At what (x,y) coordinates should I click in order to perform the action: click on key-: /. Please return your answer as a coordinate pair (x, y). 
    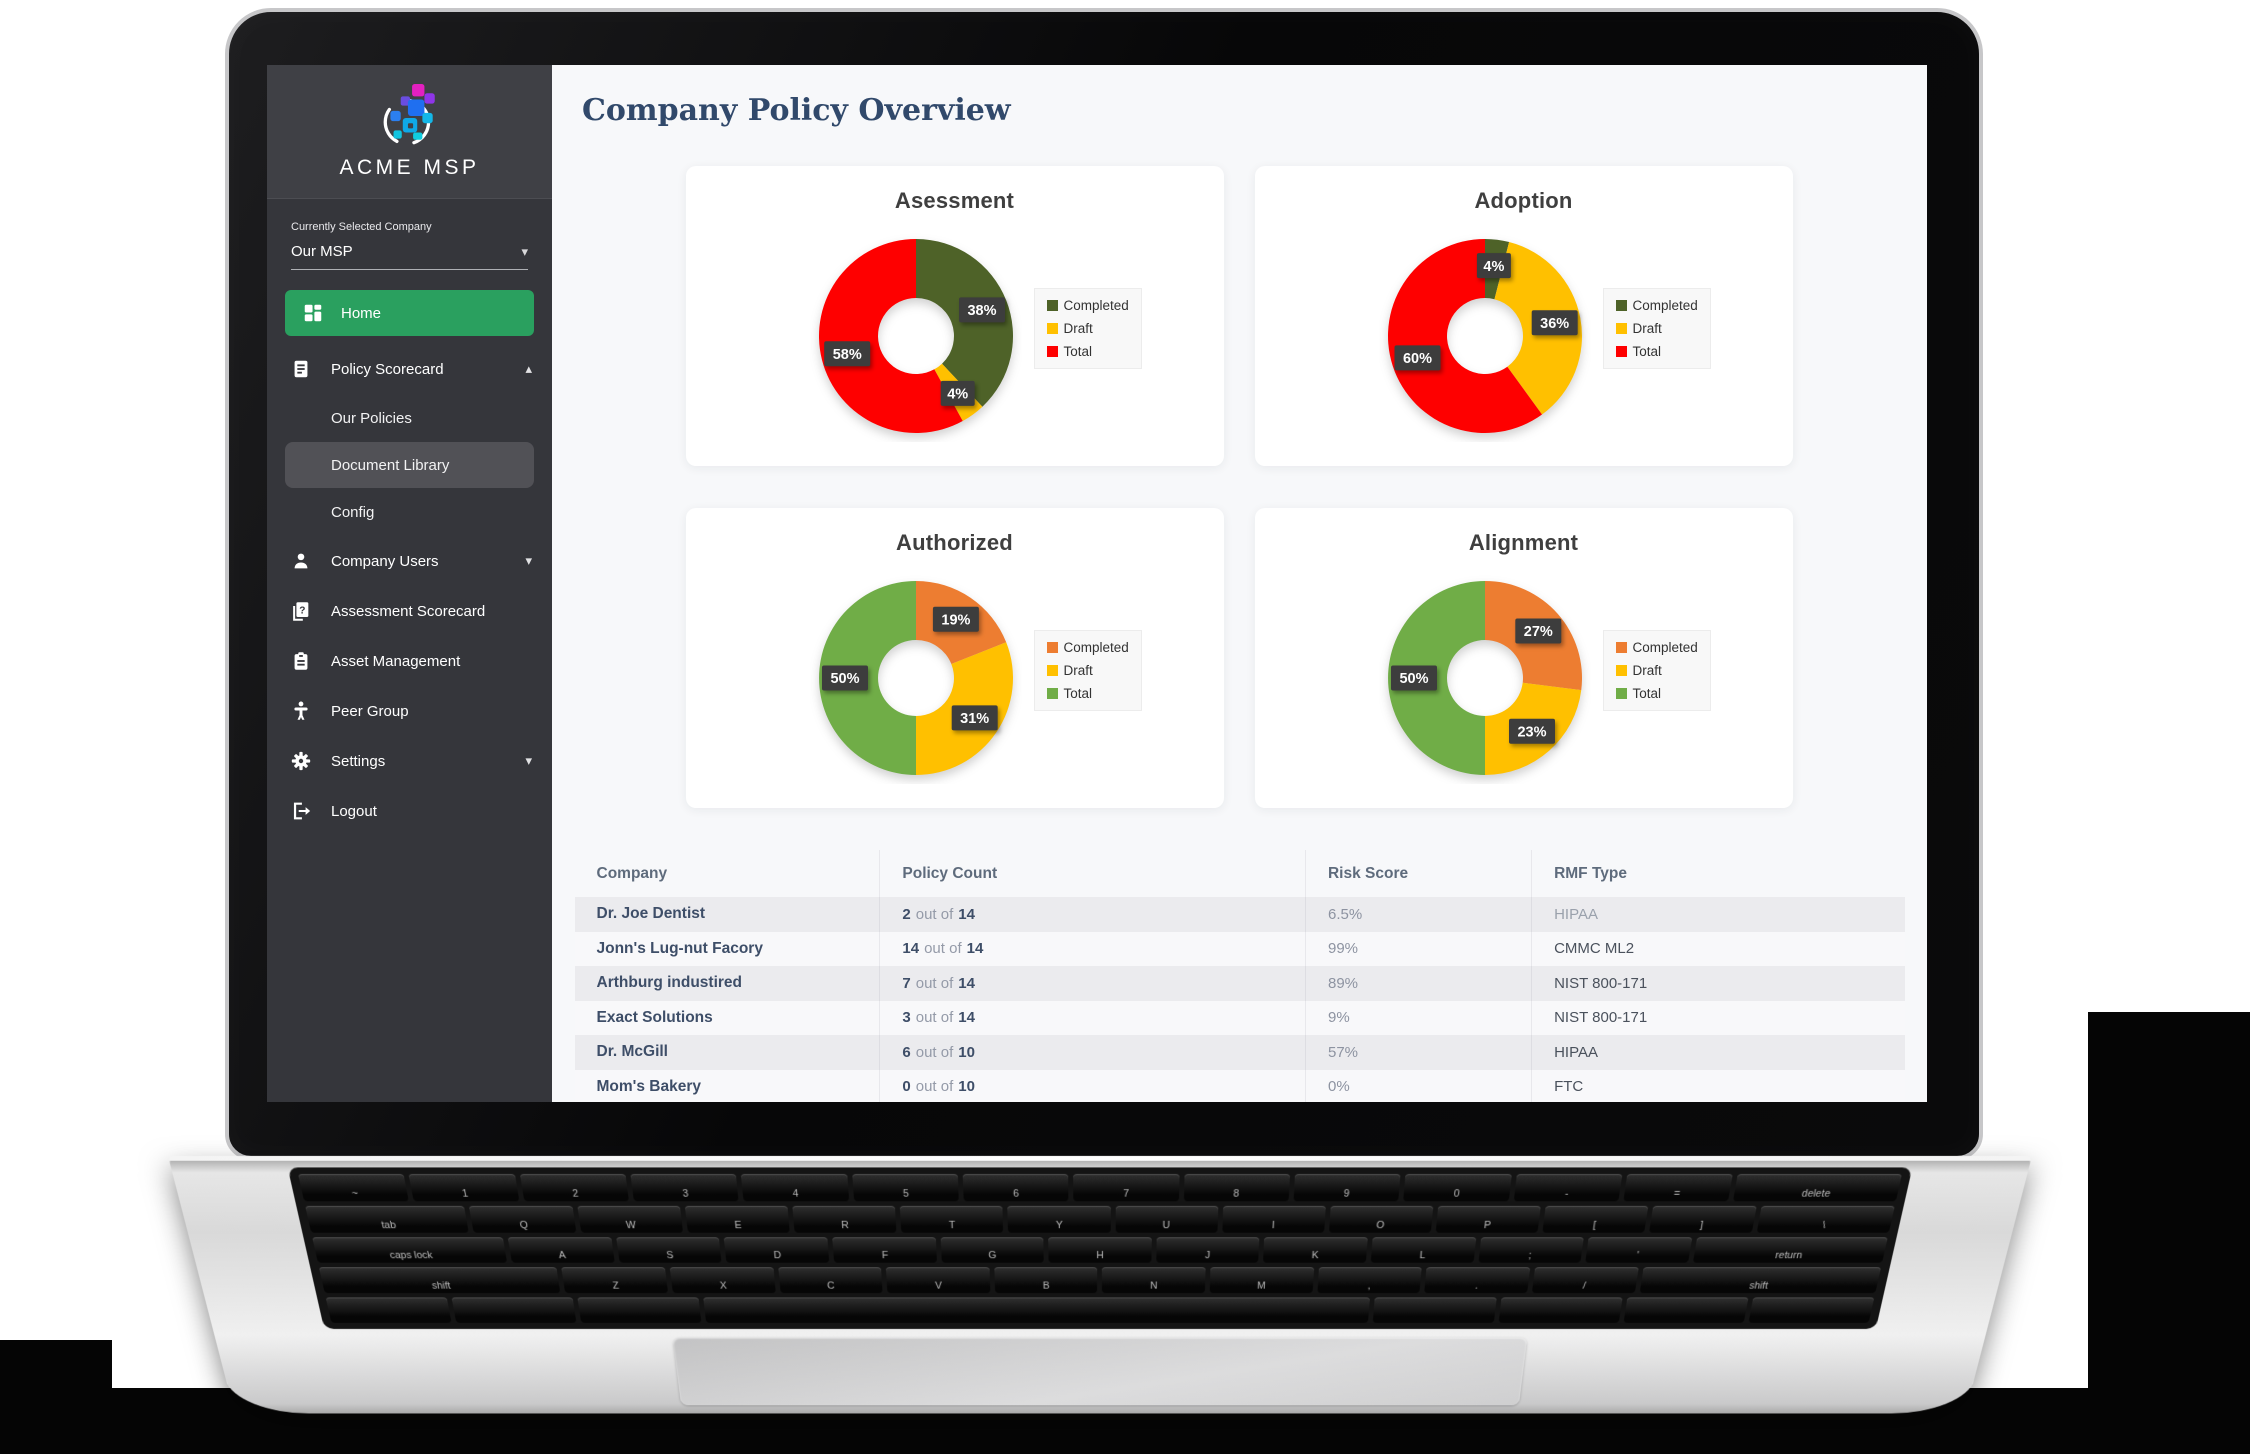
    Looking at the image, I should click on (1585, 1280).